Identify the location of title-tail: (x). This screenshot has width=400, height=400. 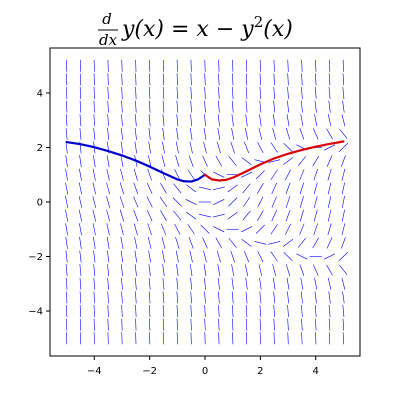
(278, 29).